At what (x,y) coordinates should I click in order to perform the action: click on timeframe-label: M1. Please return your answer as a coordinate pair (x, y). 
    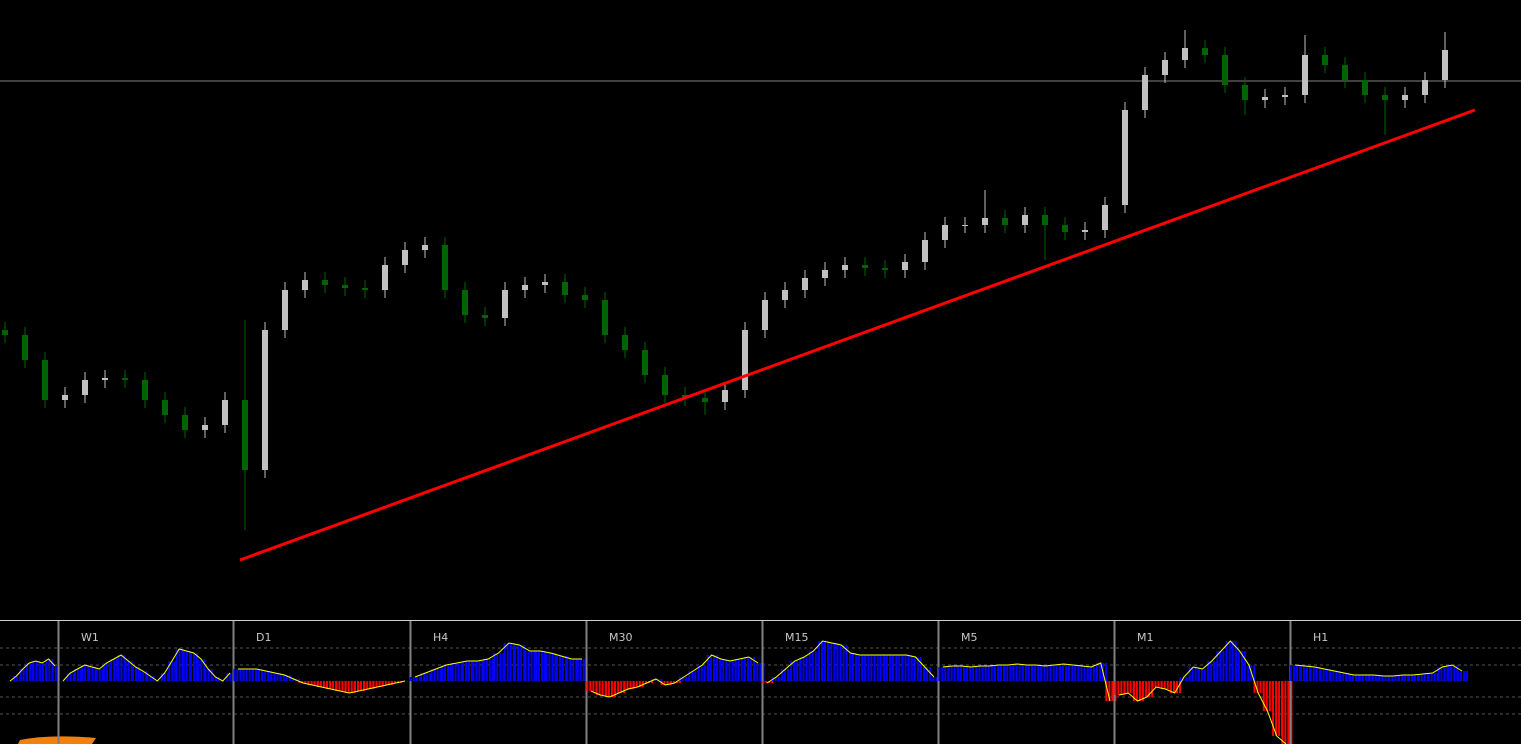
    Looking at the image, I should click on (1145, 637).